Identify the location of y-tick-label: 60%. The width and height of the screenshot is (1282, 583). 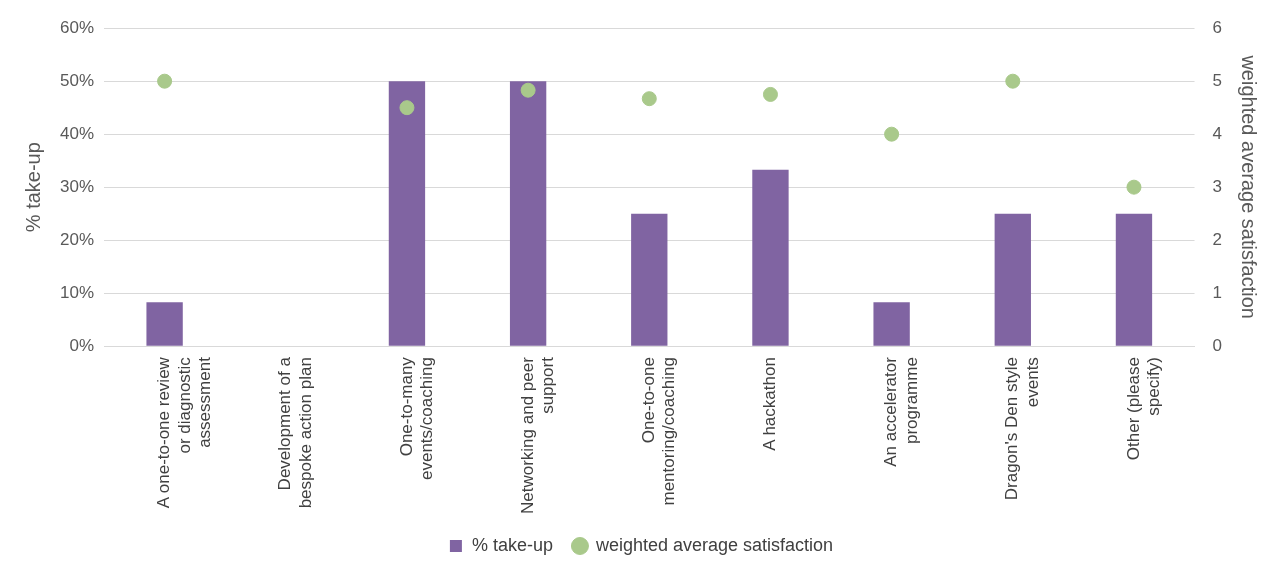
(77, 27).